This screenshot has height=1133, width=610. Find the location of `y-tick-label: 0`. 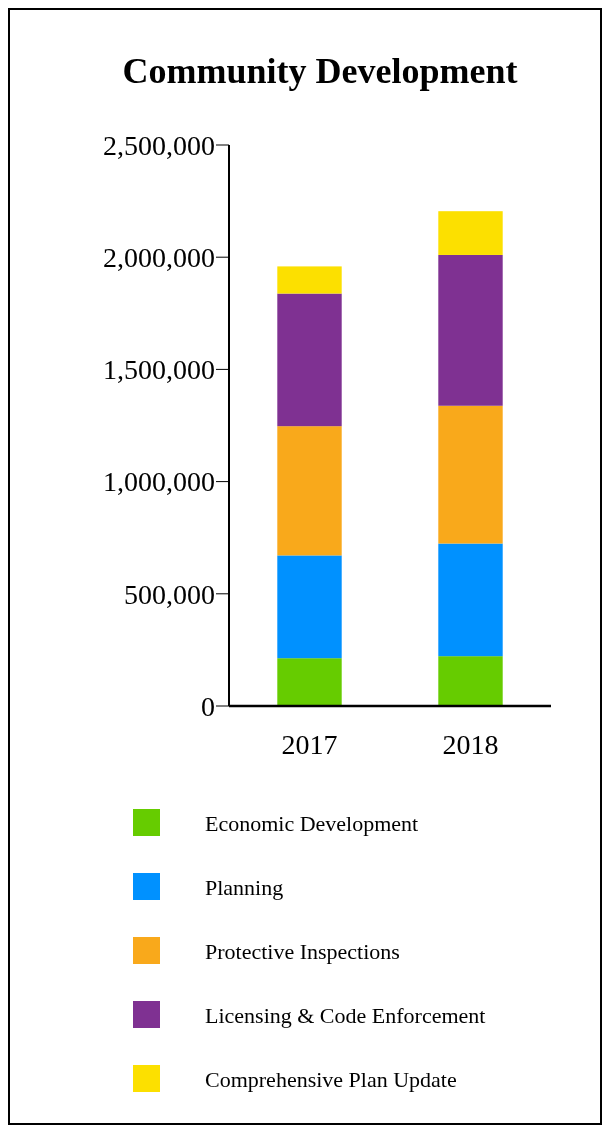

y-tick-label: 0 is located at coordinates (208, 706).